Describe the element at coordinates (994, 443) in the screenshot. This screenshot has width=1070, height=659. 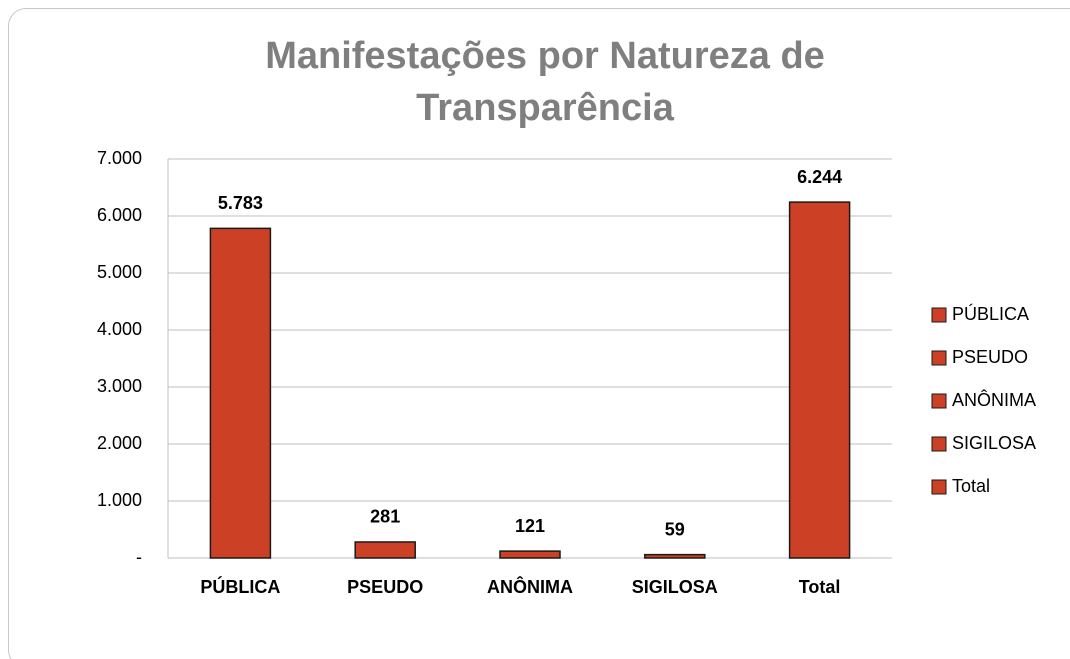
I see `legend-label: SIGILOSA` at that location.